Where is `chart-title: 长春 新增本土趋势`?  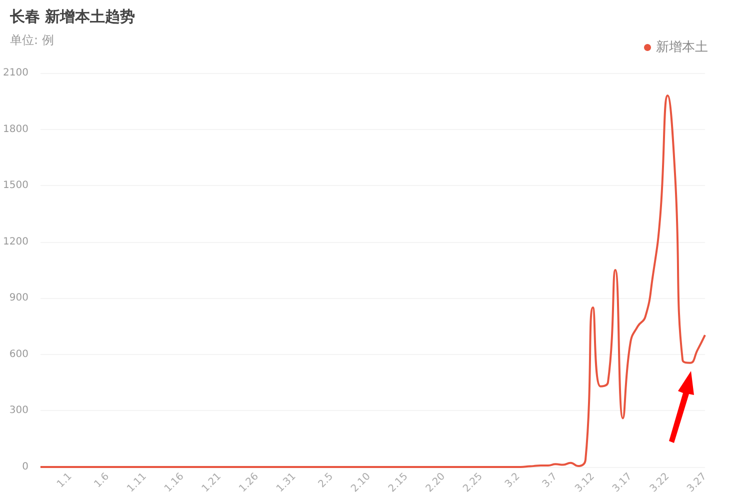 chart-title: 长春 新增本土趋势 is located at coordinates (72, 17).